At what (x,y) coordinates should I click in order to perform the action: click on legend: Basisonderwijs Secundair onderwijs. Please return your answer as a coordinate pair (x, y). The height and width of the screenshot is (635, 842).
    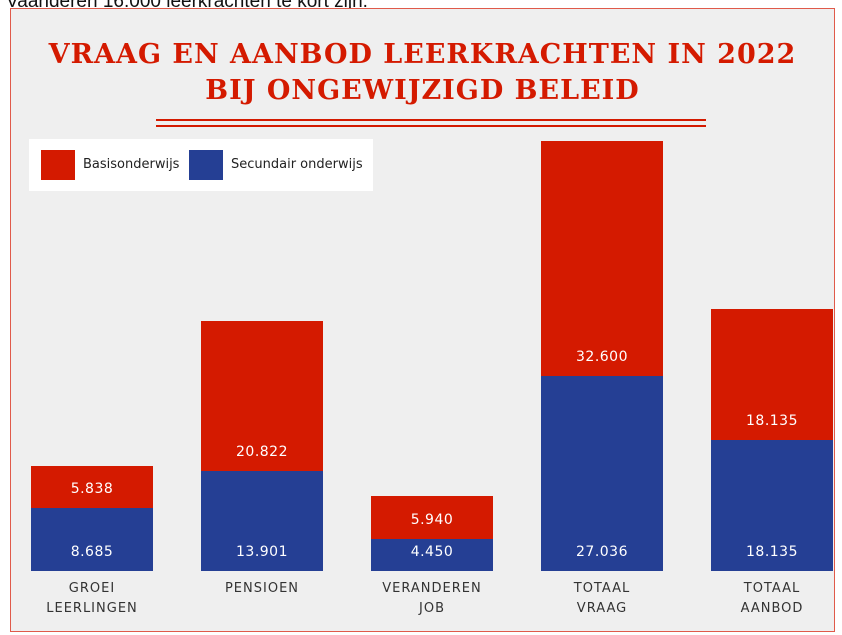
    Looking at the image, I should click on (201, 165).